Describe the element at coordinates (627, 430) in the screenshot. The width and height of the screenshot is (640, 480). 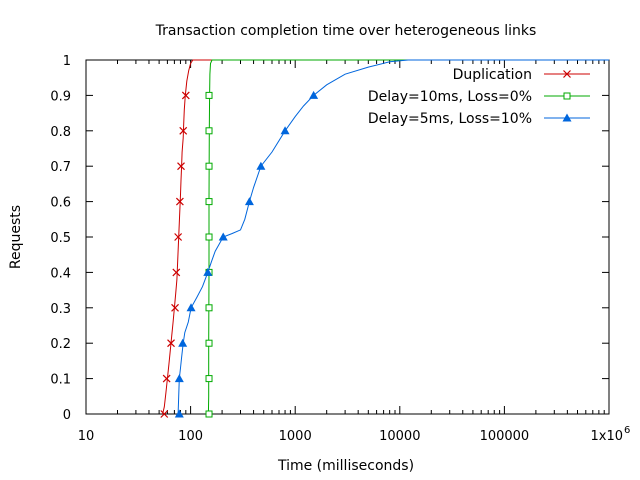
I see `x-tick-exponent: 6` at that location.